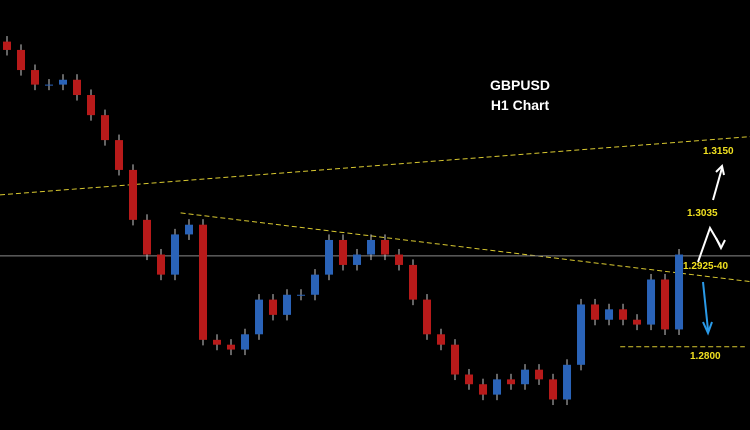  What do you see at coordinates (705, 356) in the screenshot?
I see `level-label: 1.2800` at bounding box center [705, 356].